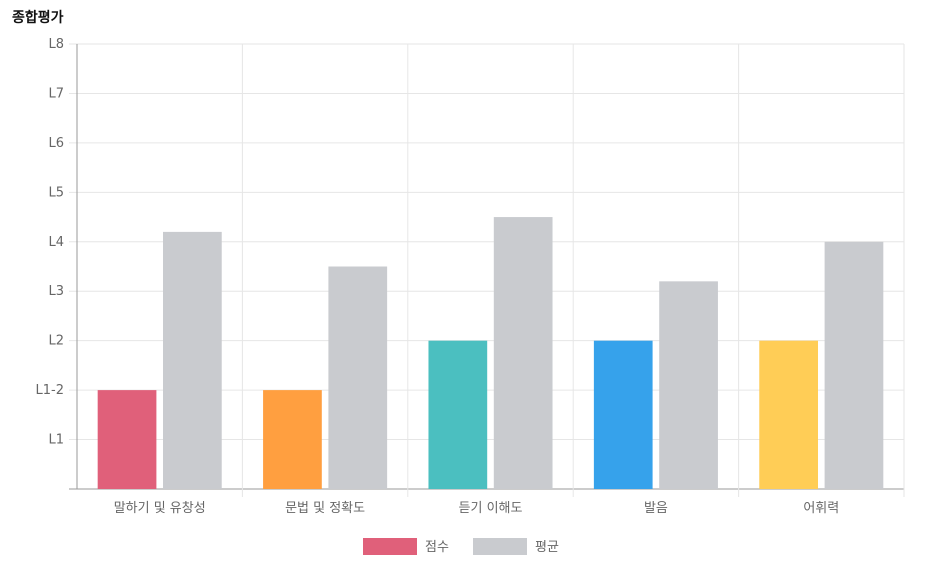 The width and height of the screenshot is (946, 565). I want to click on legend-label-0: 점수, so click(437, 547).